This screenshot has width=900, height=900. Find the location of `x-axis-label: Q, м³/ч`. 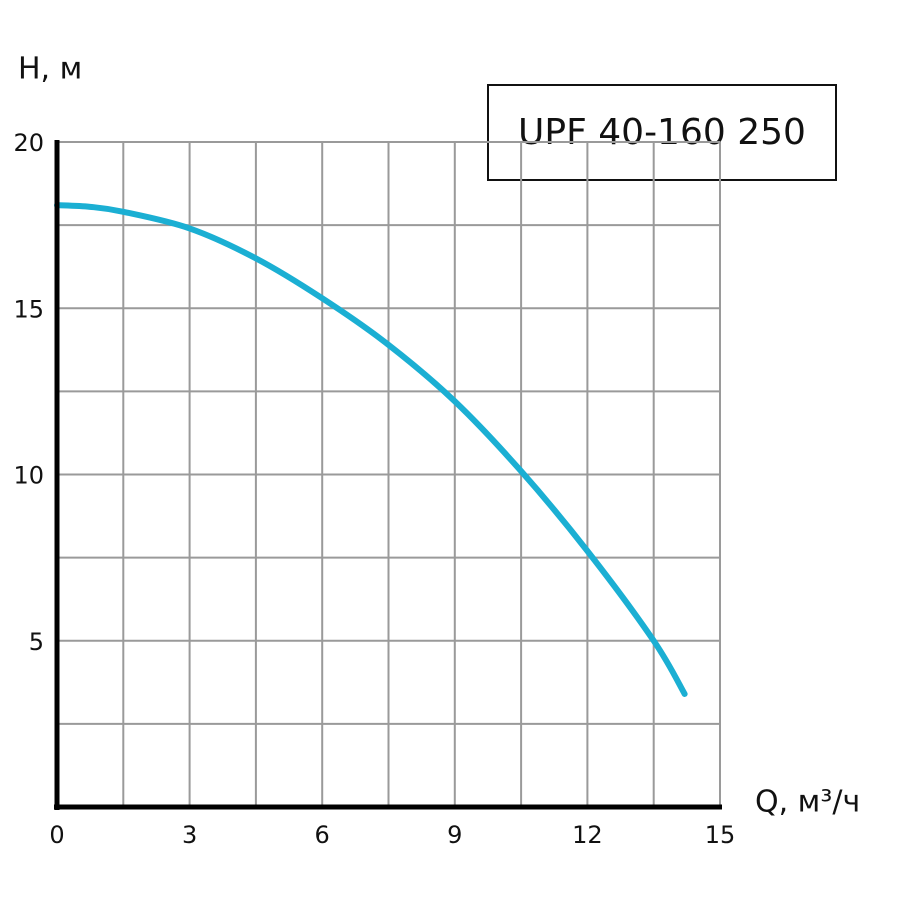

x-axis-label: Q, м³/ч is located at coordinates (807, 802).